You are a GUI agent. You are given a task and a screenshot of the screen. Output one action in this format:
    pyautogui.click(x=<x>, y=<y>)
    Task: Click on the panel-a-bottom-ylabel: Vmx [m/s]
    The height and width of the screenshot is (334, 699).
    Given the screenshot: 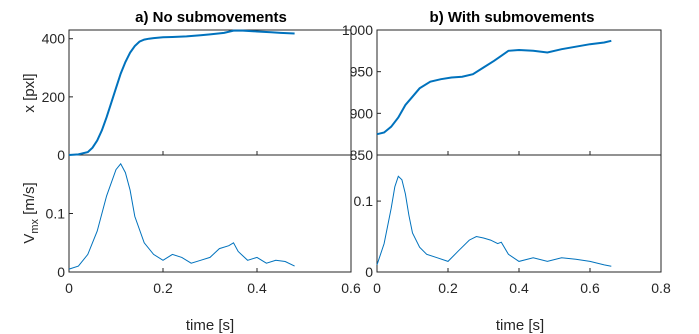 What is the action you would take?
    pyautogui.click(x=31, y=212)
    